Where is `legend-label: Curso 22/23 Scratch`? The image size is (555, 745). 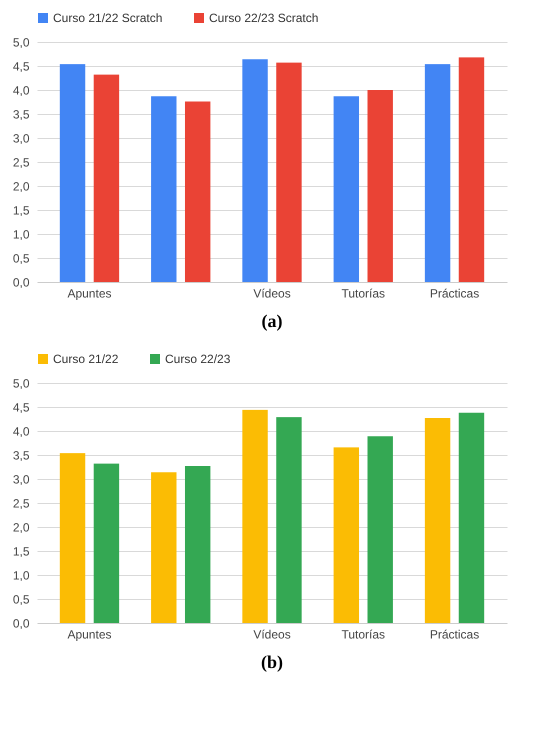
legend-label: Curso 22/23 Scratch is located at coordinates (263, 18).